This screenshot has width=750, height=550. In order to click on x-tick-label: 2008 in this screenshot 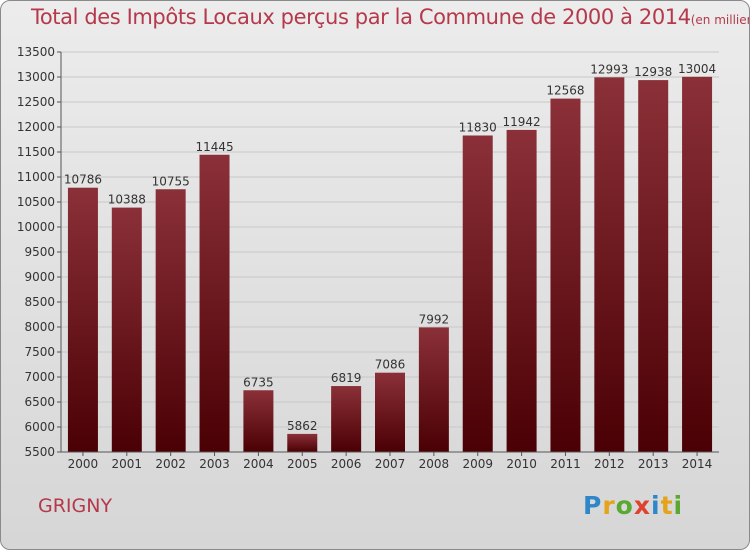, I will do `click(434, 464)`.